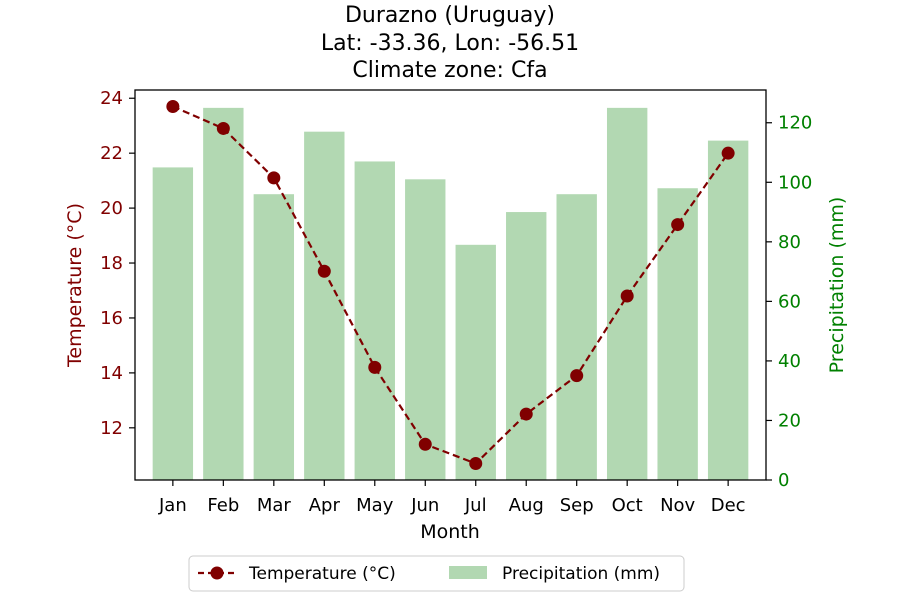 This screenshot has width=900, height=600. I want to click on x-tick-label: Apr, so click(325, 505).